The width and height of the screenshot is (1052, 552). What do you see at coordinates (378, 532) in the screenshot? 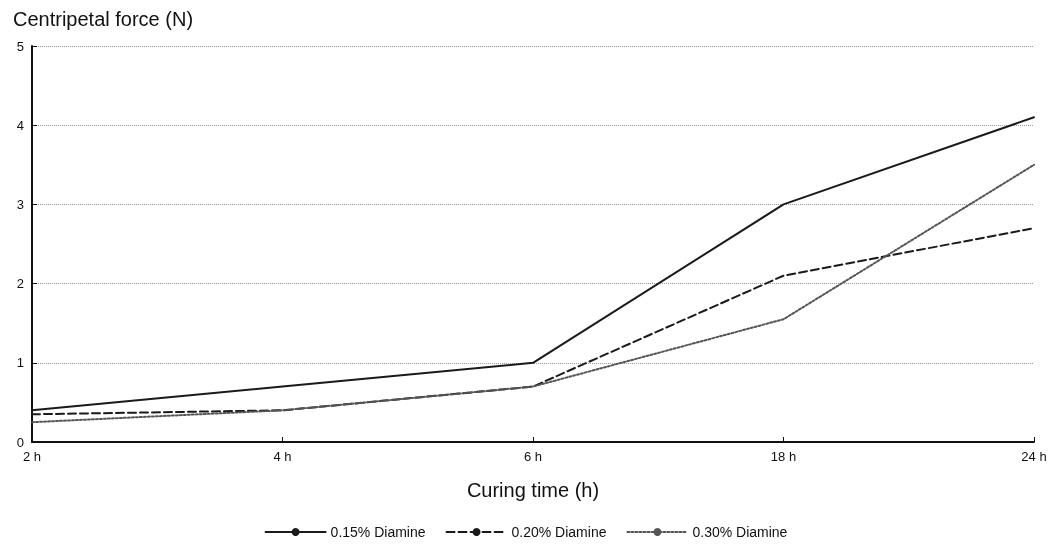
I see `legend-label: 0.15% Diamine` at bounding box center [378, 532].